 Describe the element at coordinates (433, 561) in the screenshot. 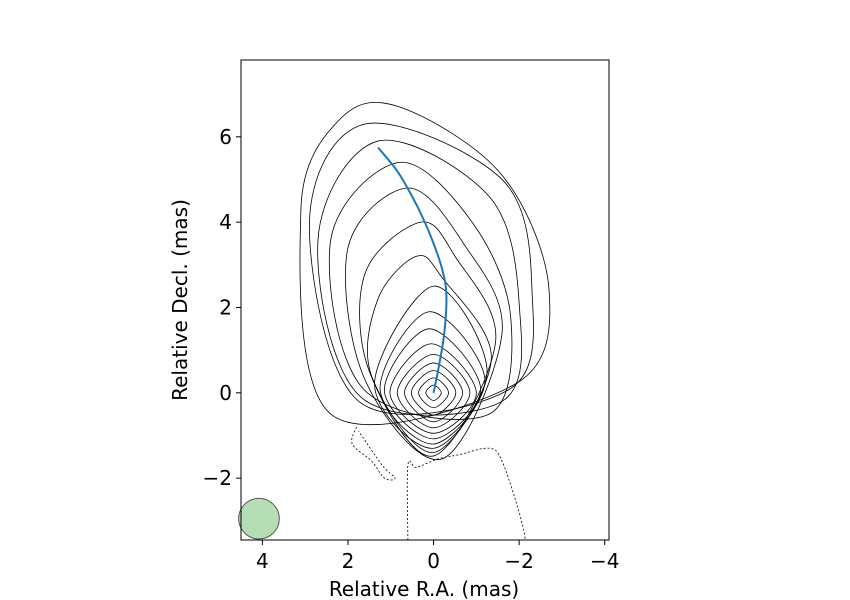

I see `x-tick-label: 0` at that location.